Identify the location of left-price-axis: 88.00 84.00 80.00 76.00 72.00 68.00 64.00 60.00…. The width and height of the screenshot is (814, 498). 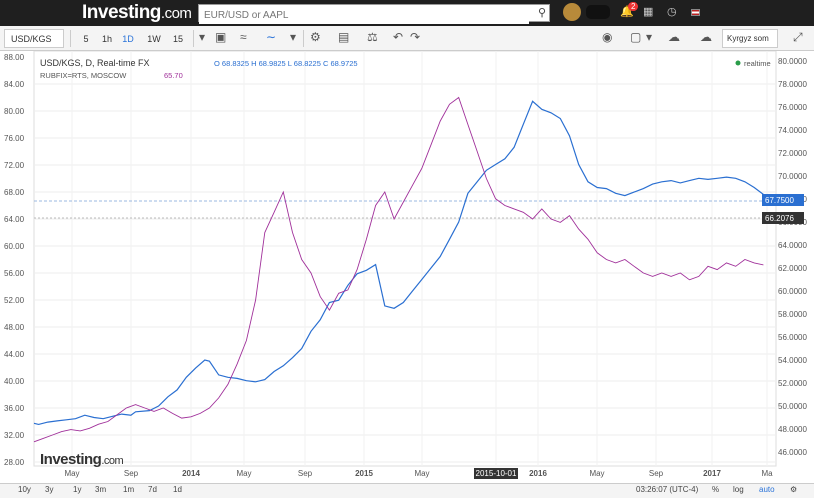
(14, 260).